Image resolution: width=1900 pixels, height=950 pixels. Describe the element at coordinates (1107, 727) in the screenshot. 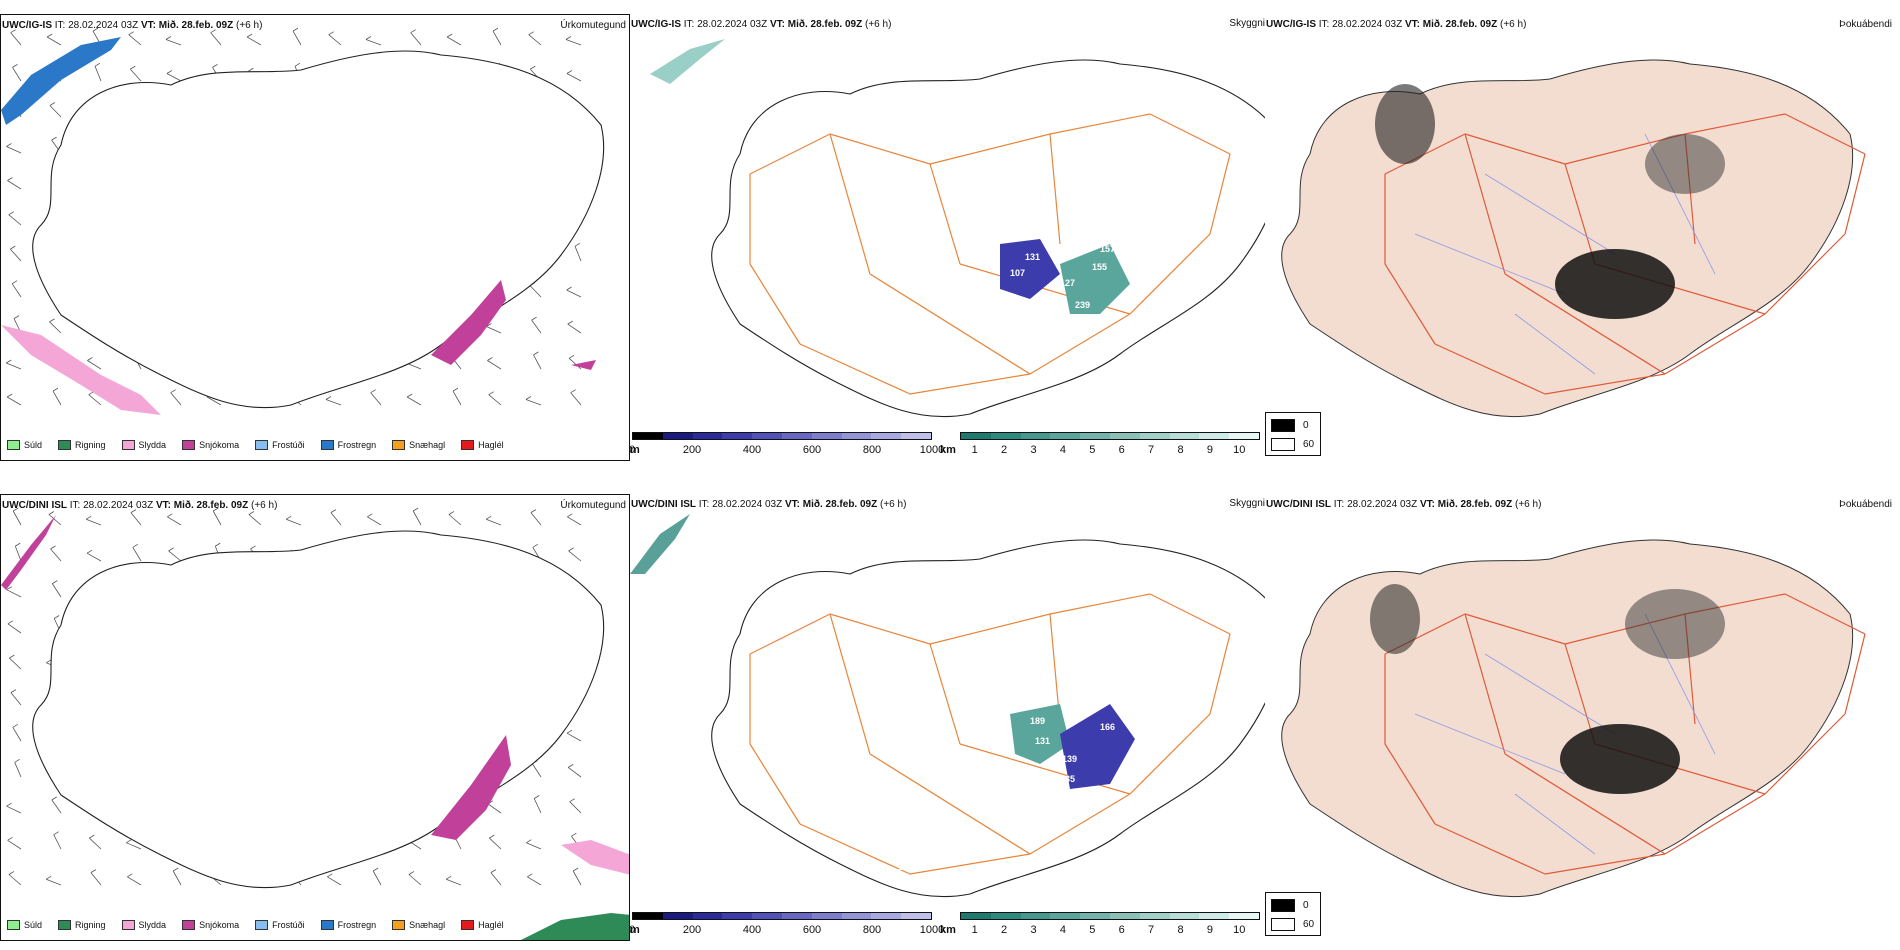

I see `visibility-value-label: 166` at that location.